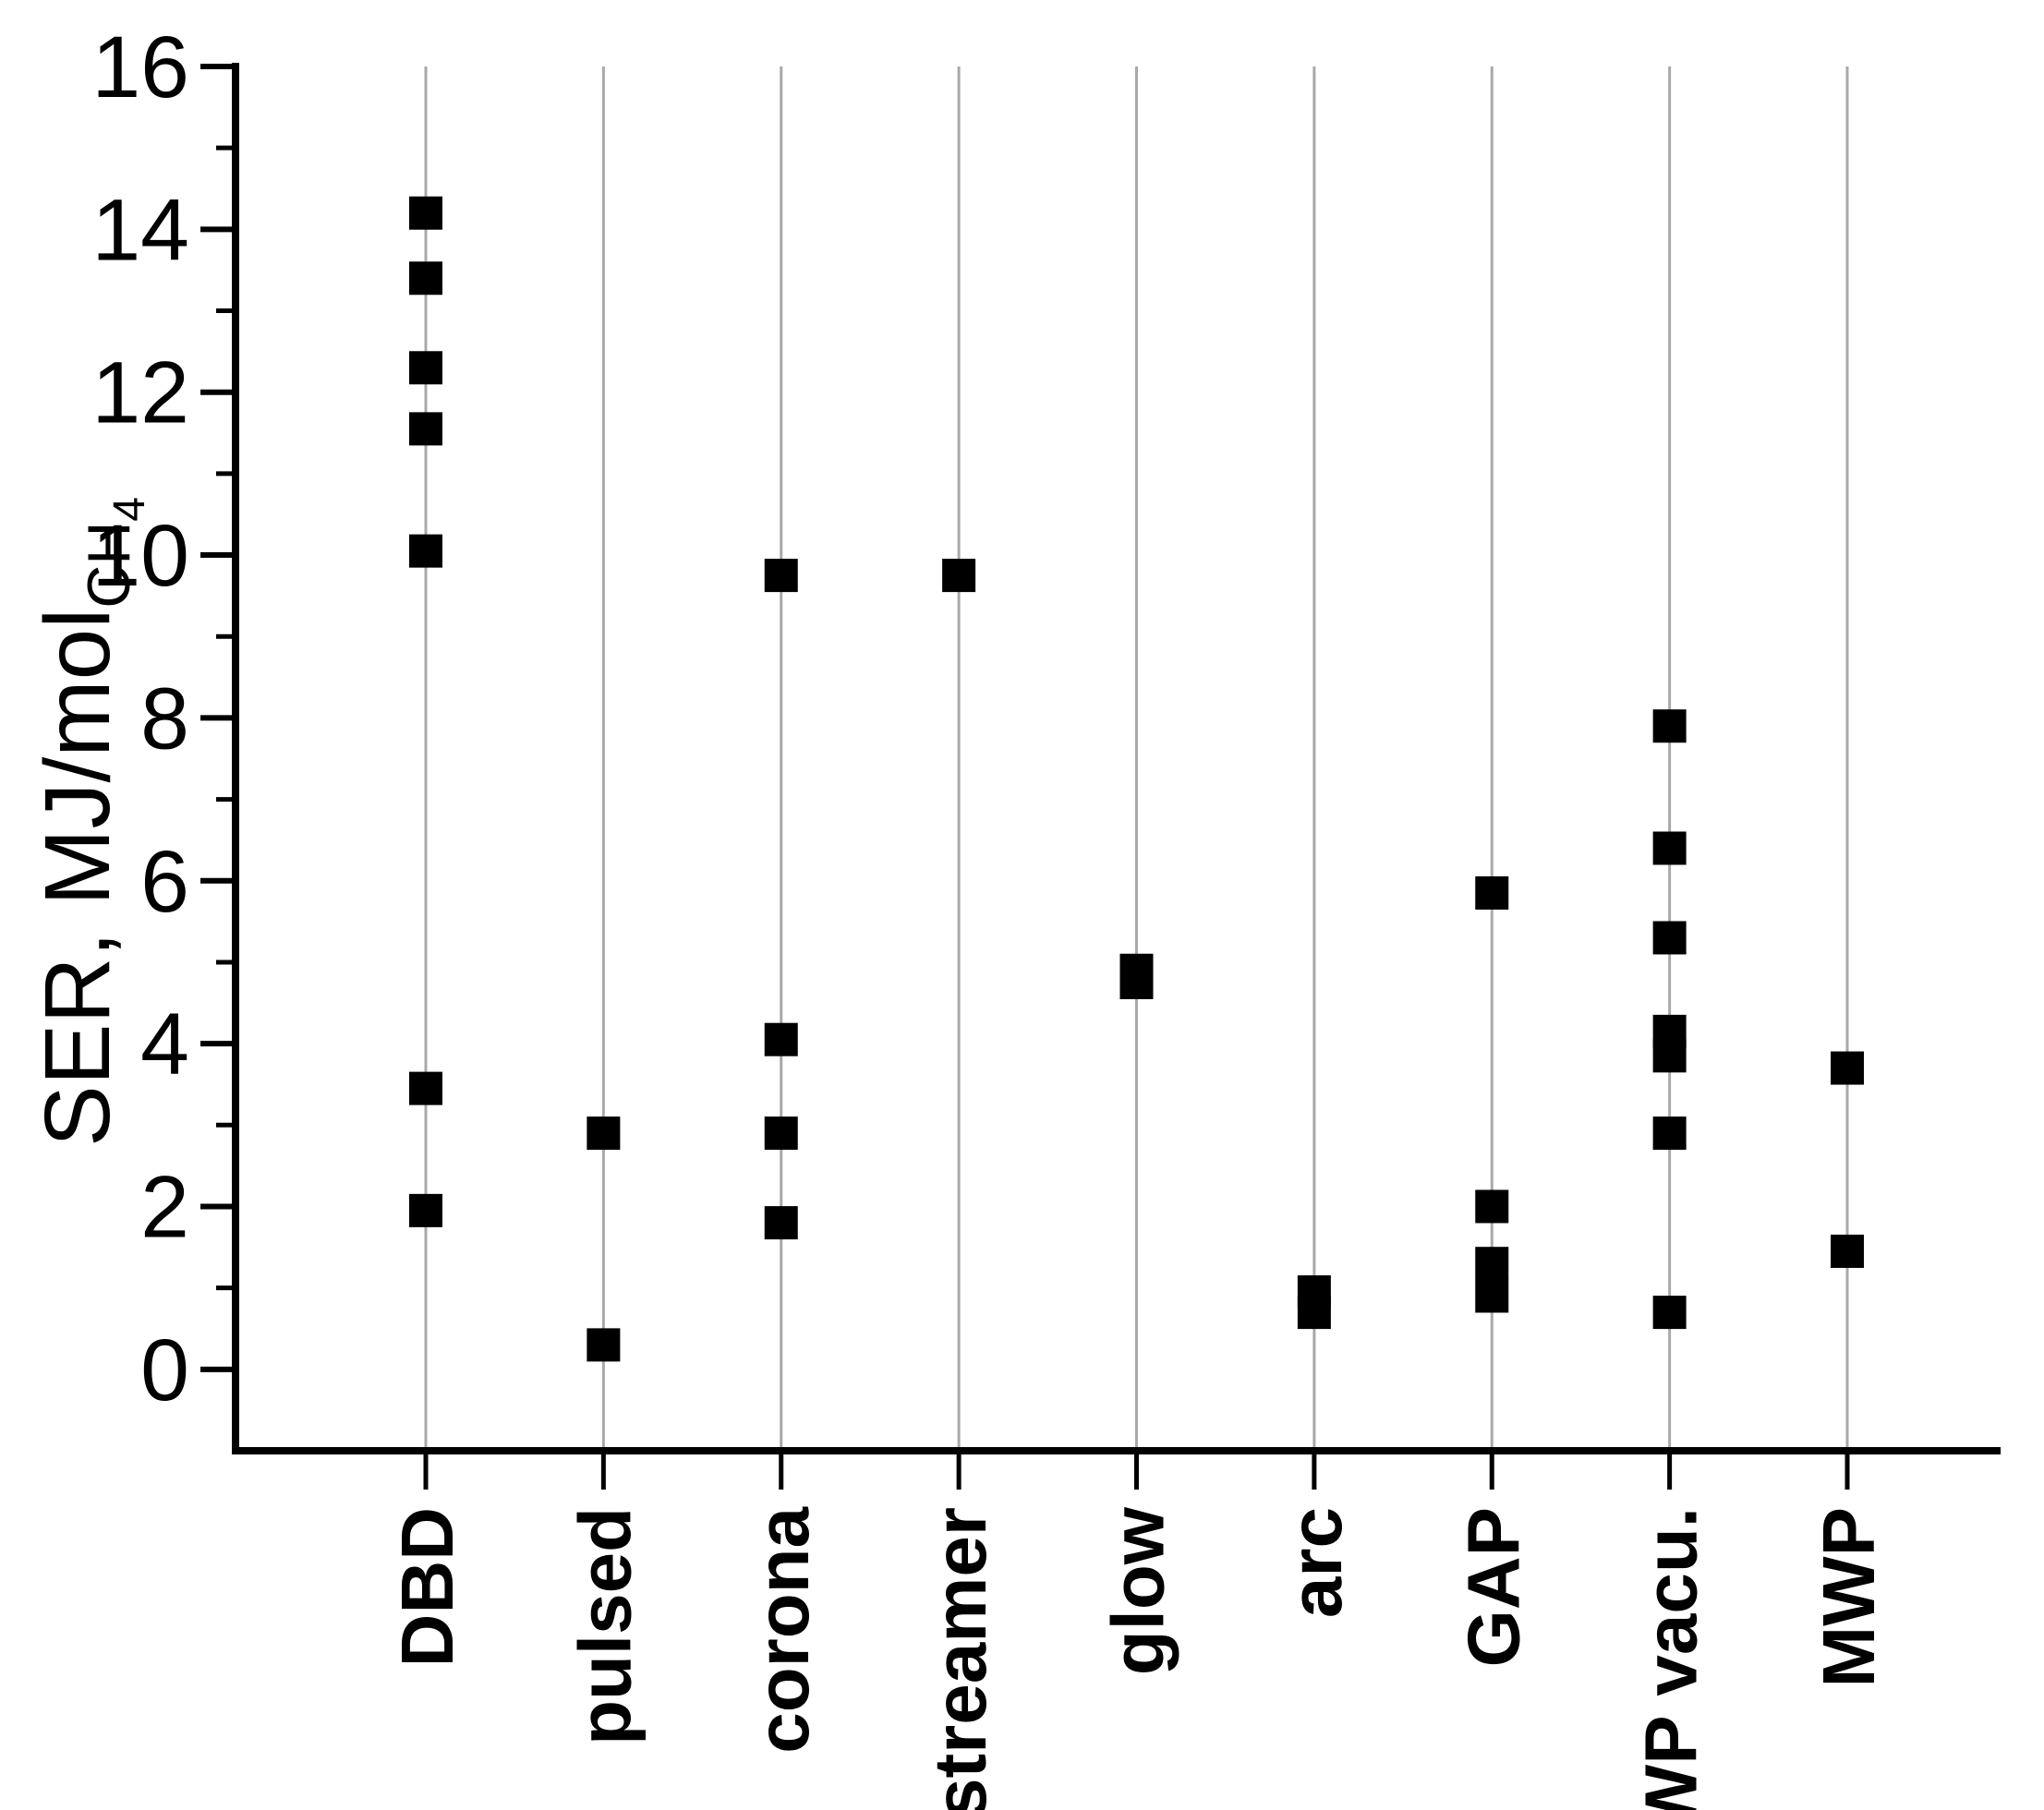  Describe the element at coordinates (960, 1658) in the screenshot. I see `x-category-label: streamer` at that location.